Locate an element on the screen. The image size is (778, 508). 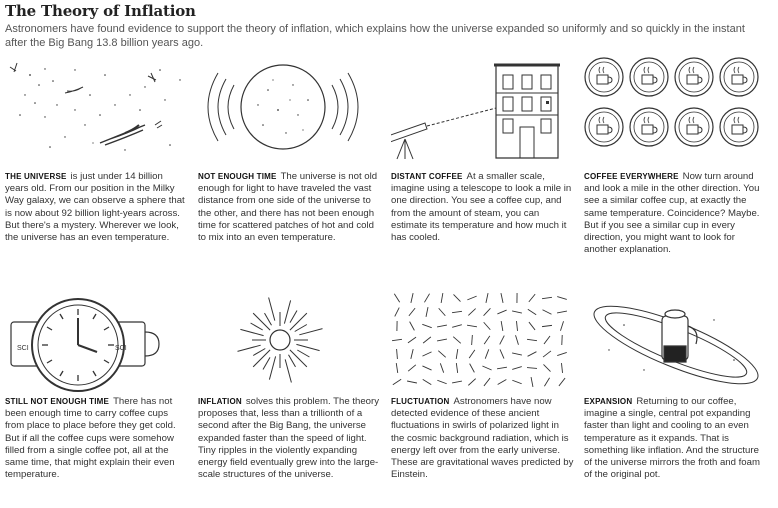
panel-label: NOT ENOUGH TIME is located at coordinates (237, 176).